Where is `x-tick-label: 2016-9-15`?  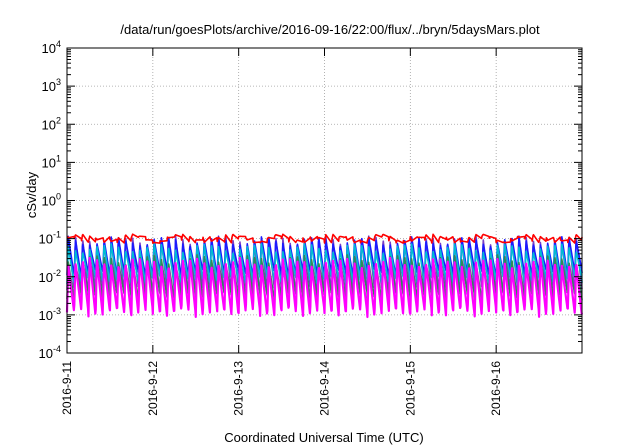
x-tick-label: 2016-9-15 is located at coordinates (410, 388).